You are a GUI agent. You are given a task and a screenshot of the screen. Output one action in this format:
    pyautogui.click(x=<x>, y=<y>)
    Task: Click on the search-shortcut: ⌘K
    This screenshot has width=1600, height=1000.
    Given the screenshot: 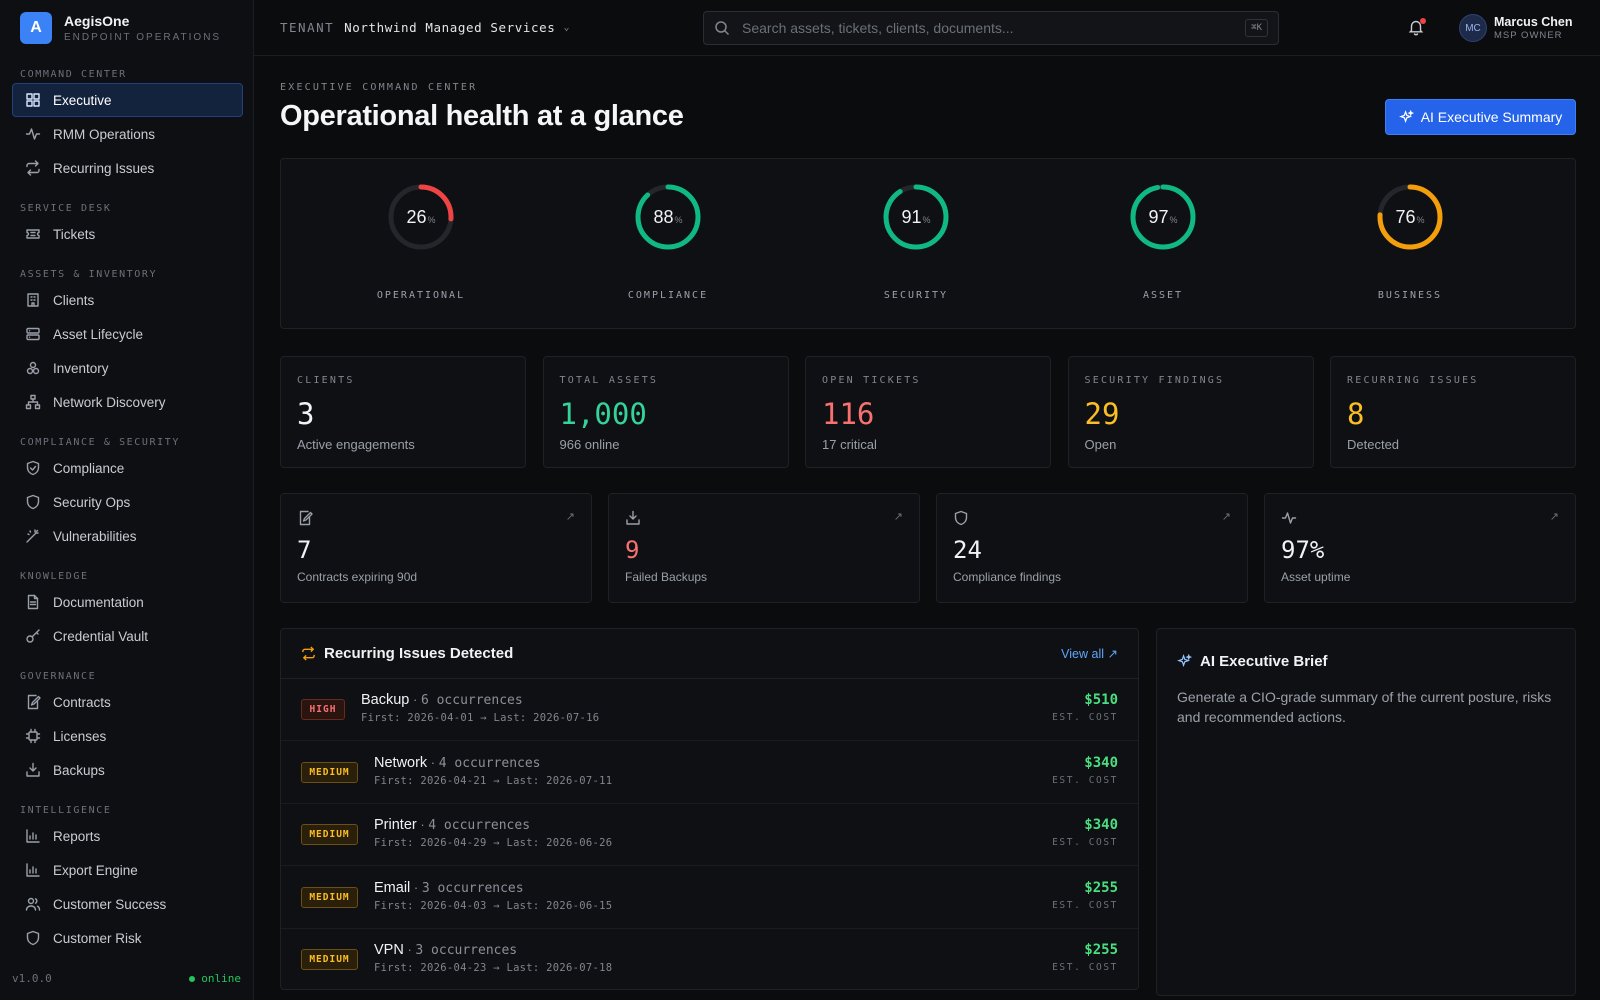 What is the action you would take?
    pyautogui.click(x=1256, y=28)
    